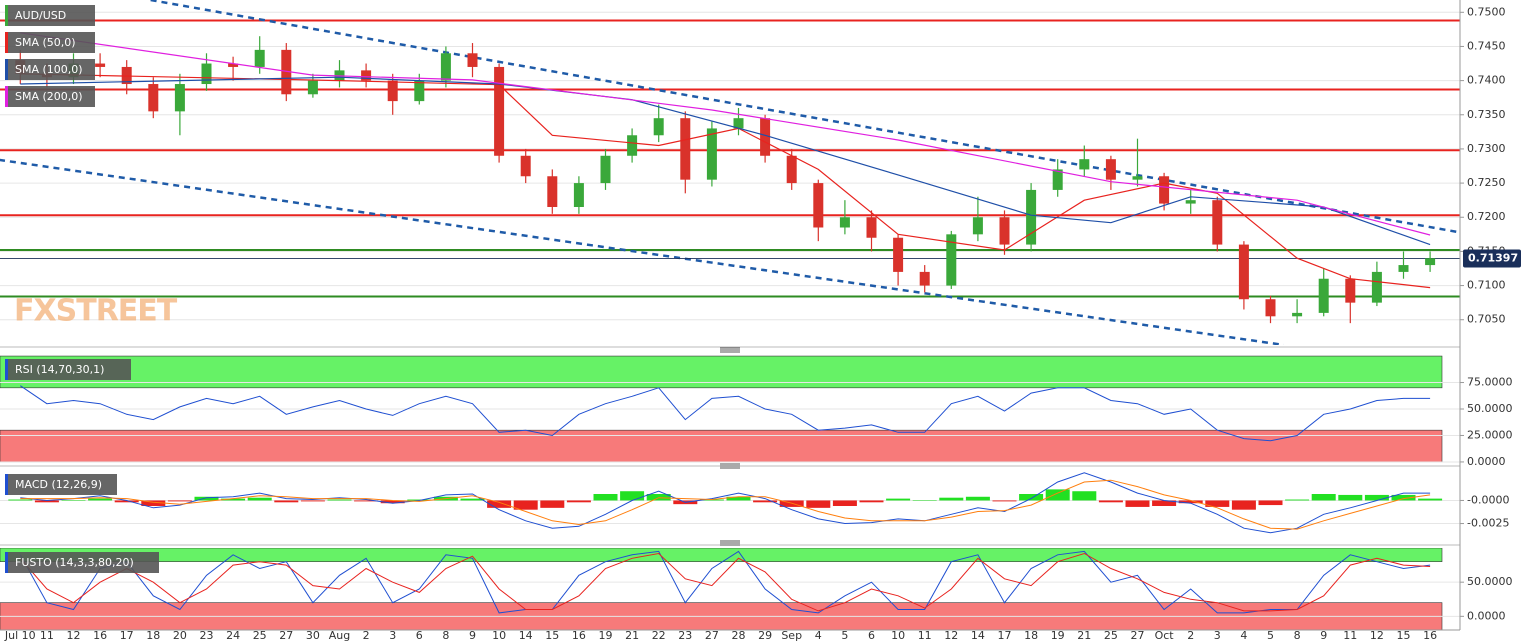  What do you see at coordinates (58, 484) in the screenshot?
I see `panel-label: MACD (12,26,9)` at bounding box center [58, 484].